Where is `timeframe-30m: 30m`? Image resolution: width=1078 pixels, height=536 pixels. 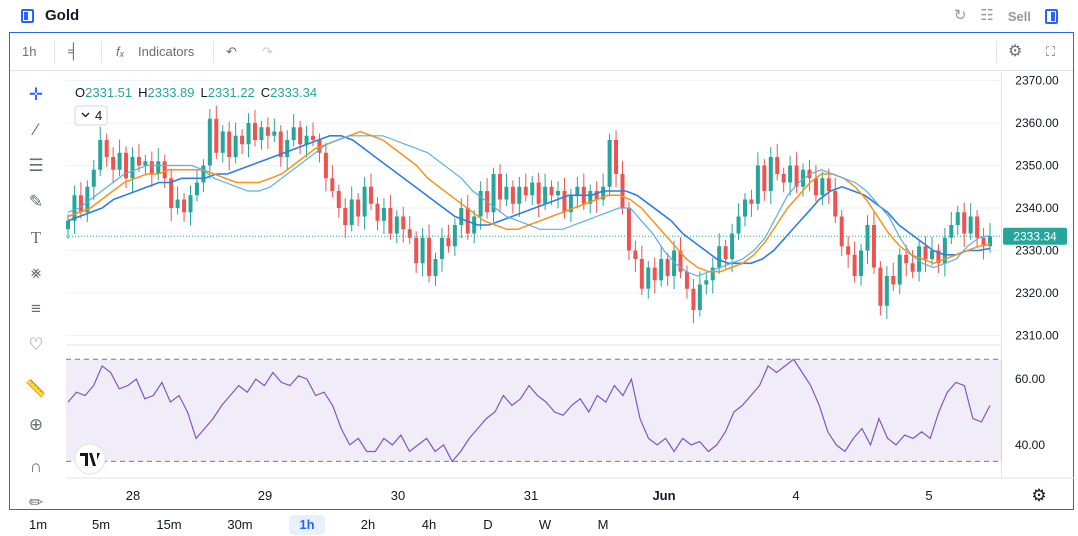 timeframe-30m: 30m is located at coordinates (240, 524).